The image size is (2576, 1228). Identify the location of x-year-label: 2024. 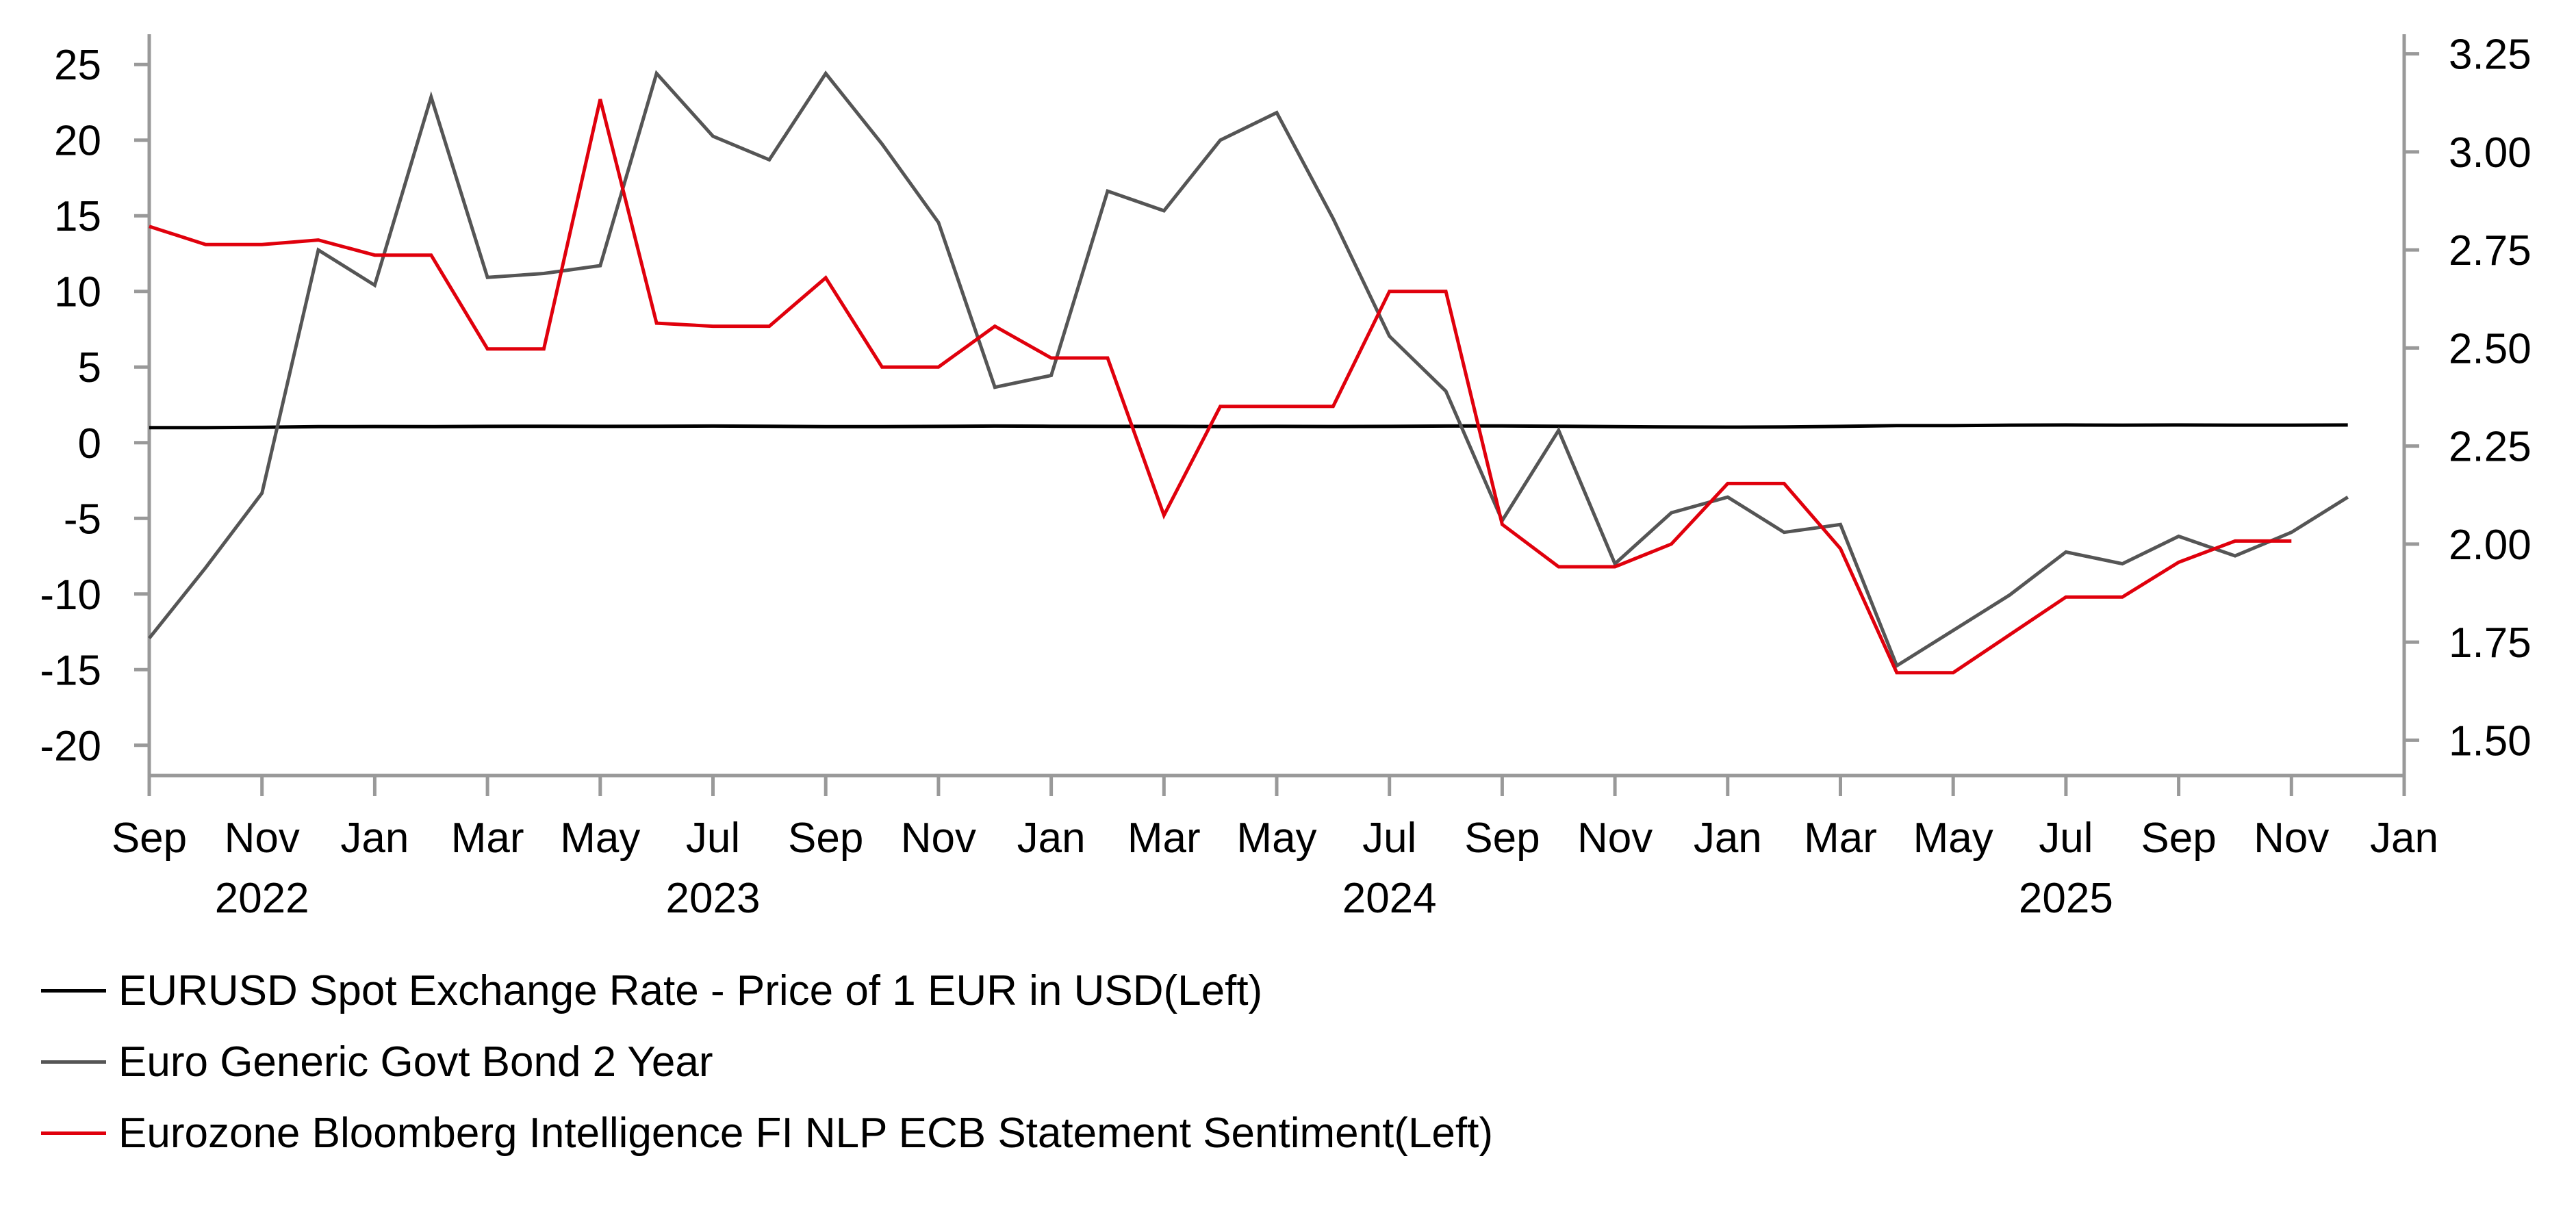
(1389, 898).